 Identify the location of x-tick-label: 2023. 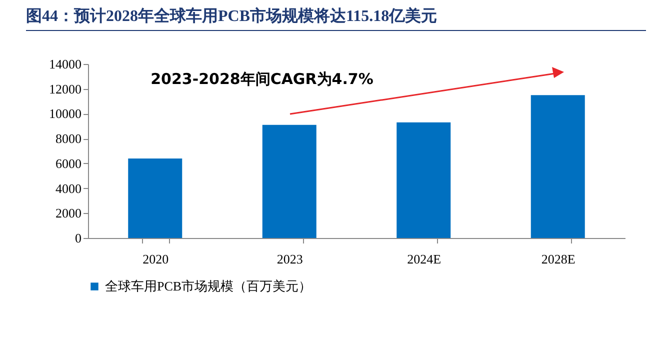
(289, 259).